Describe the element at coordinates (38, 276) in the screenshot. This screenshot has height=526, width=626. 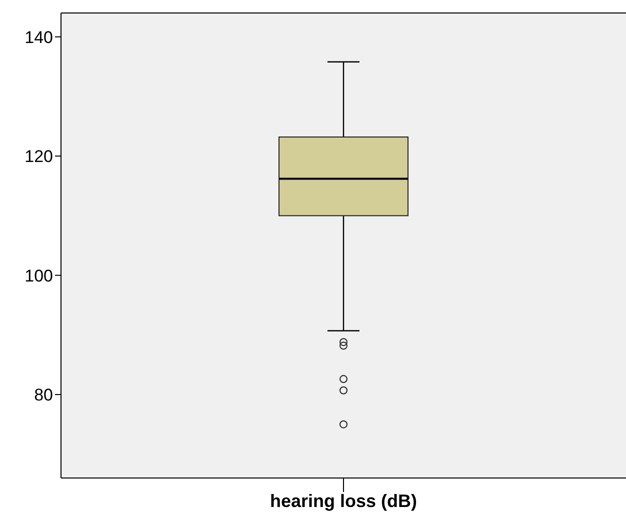
I see `y-tick-label: 100` at that location.